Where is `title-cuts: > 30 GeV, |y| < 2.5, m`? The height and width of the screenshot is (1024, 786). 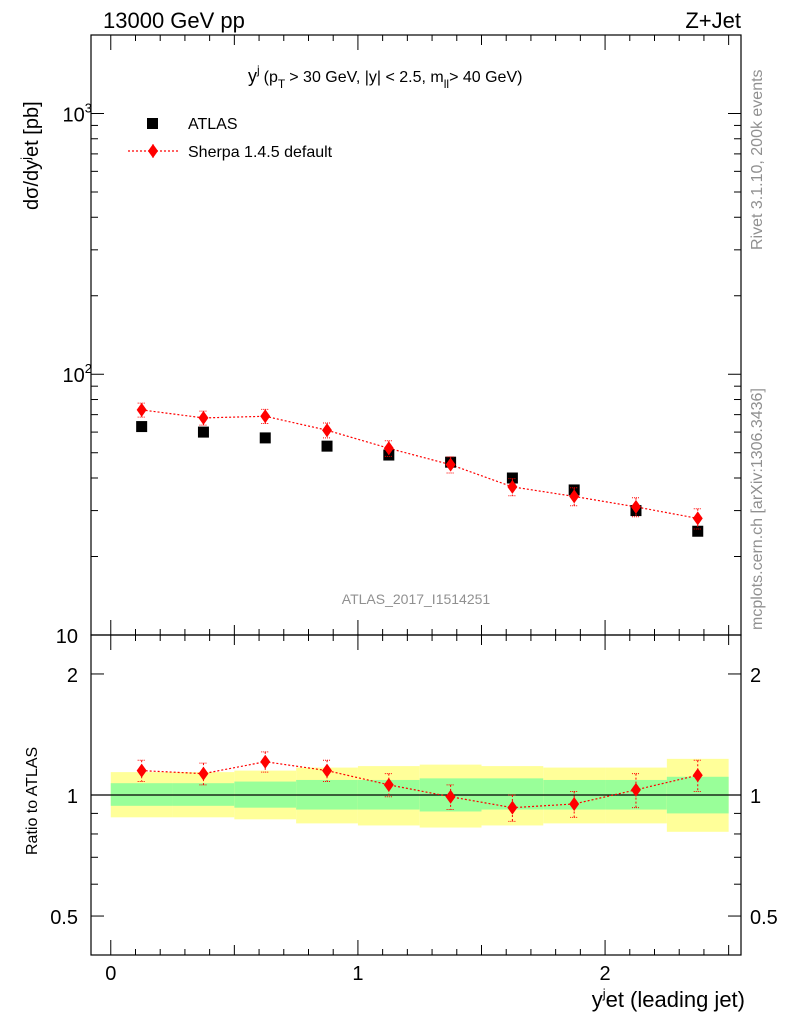
title-cuts: > 30 GeV, |y| < 2.5, m is located at coordinates (366, 77).